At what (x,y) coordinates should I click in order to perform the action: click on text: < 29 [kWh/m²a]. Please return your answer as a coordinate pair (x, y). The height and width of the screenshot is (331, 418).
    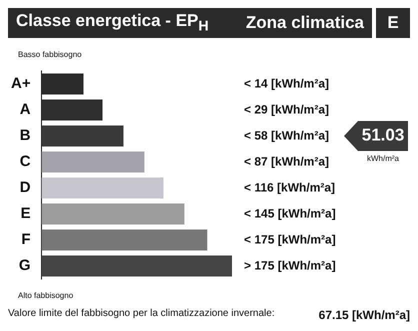
    Looking at the image, I should click on (287, 109).